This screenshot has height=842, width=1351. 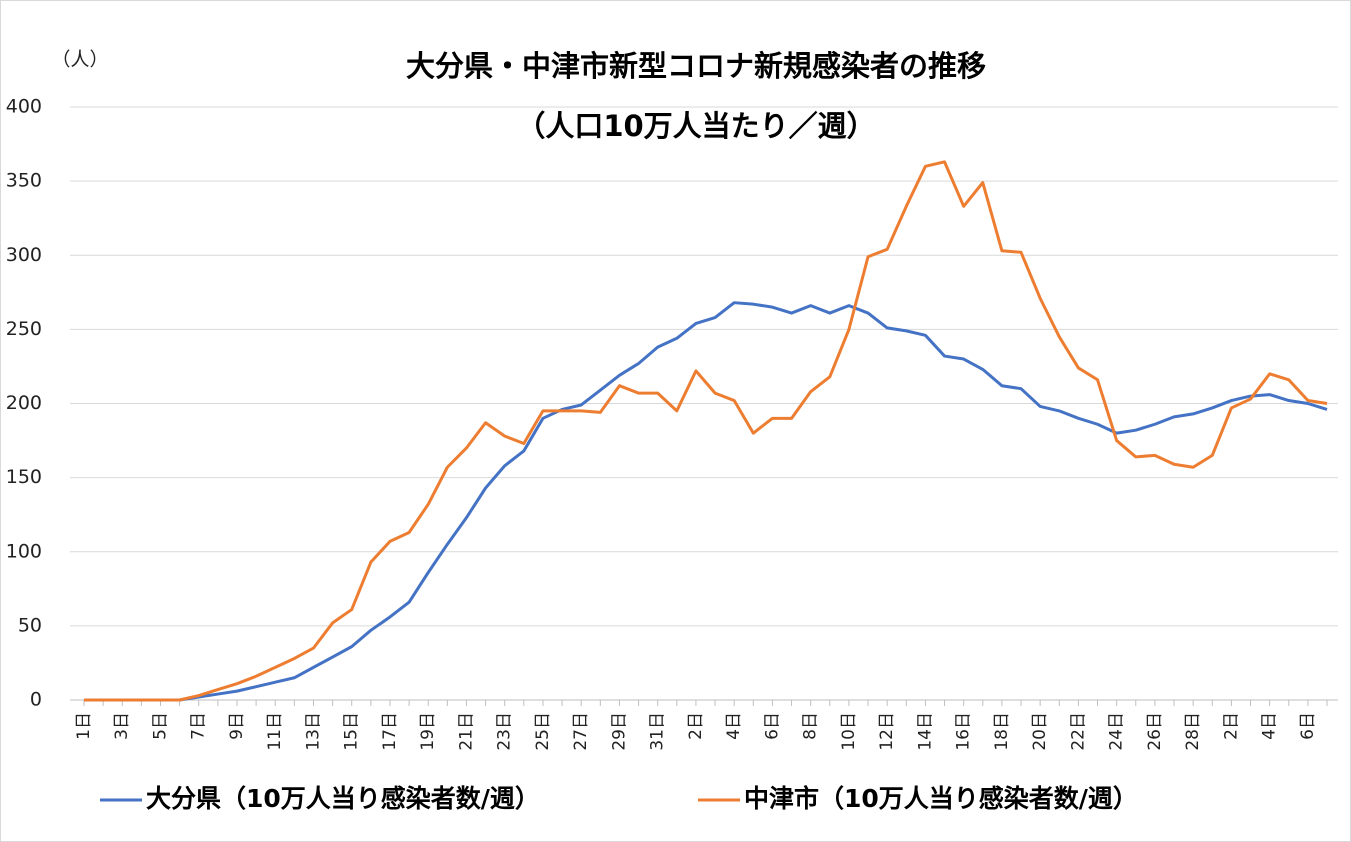 I want to click on x-tick-label: 10日, so click(x=849, y=731).